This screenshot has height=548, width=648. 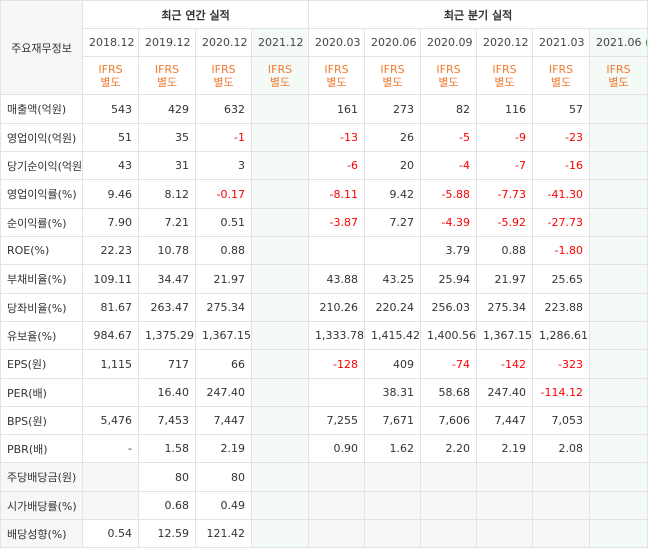 I want to click on value-cell: -128, so click(x=337, y=364).